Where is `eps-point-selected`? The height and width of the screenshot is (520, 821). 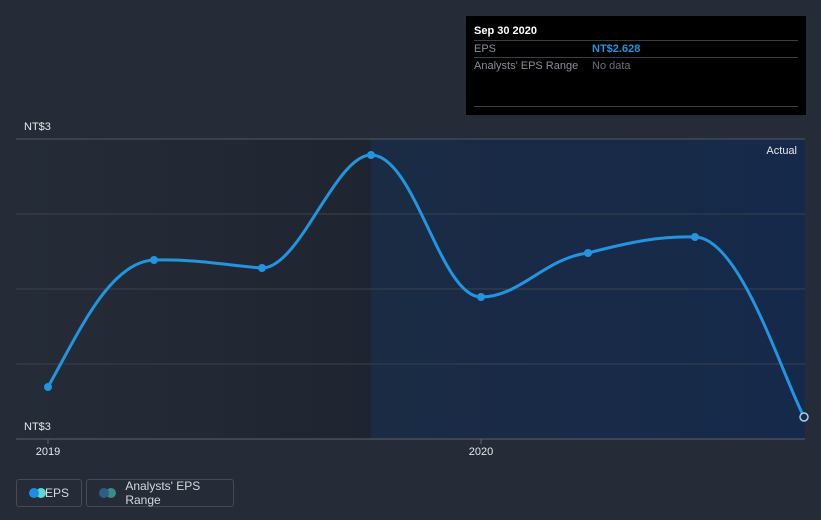 eps-point-selected is located at coordinates (804, 417).